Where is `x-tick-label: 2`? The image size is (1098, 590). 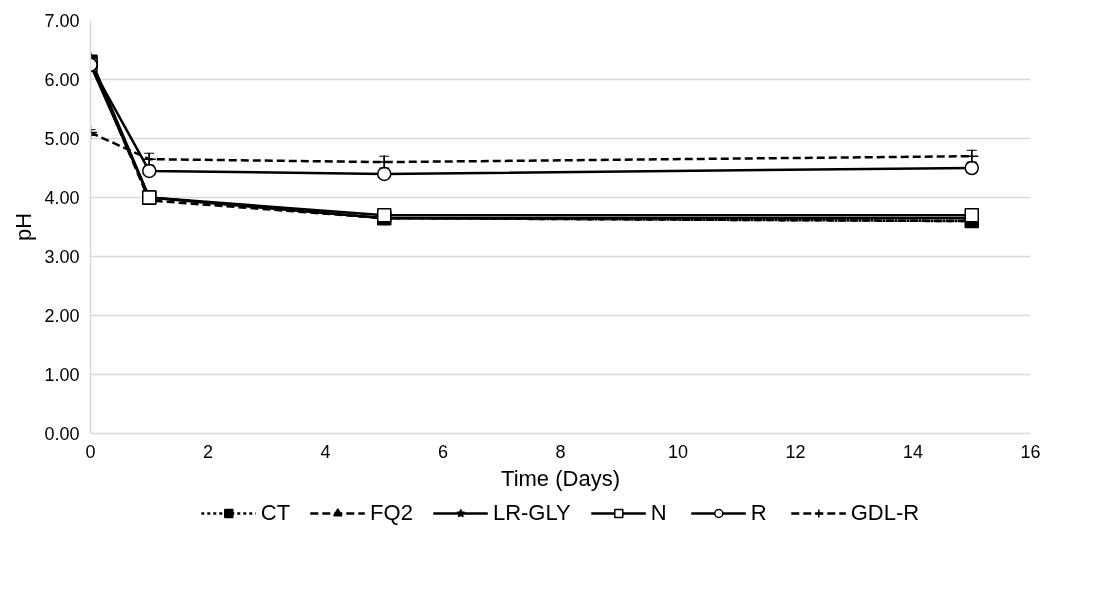
x-tick-label: 2 is located at coordinates (208, 451).